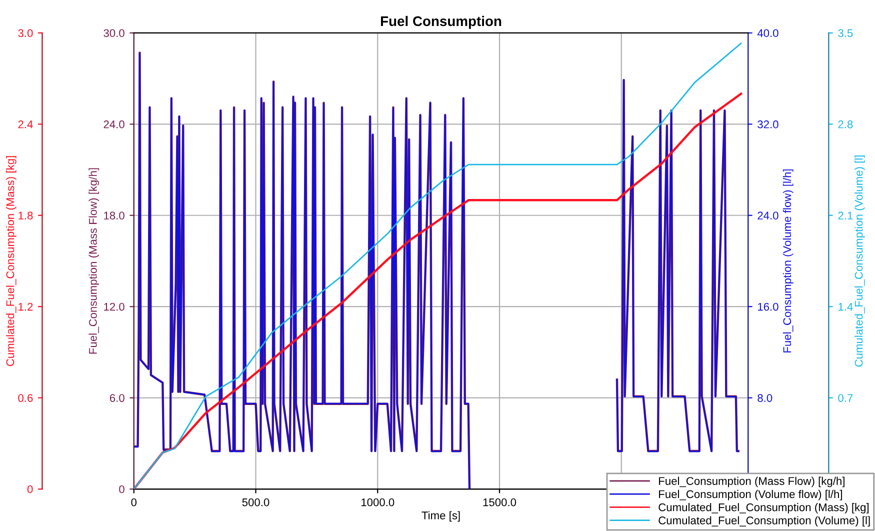  Describe the element at coordinates (768, 216) in the screenshot. I see `y2-tick-label: 24.0` at that location.